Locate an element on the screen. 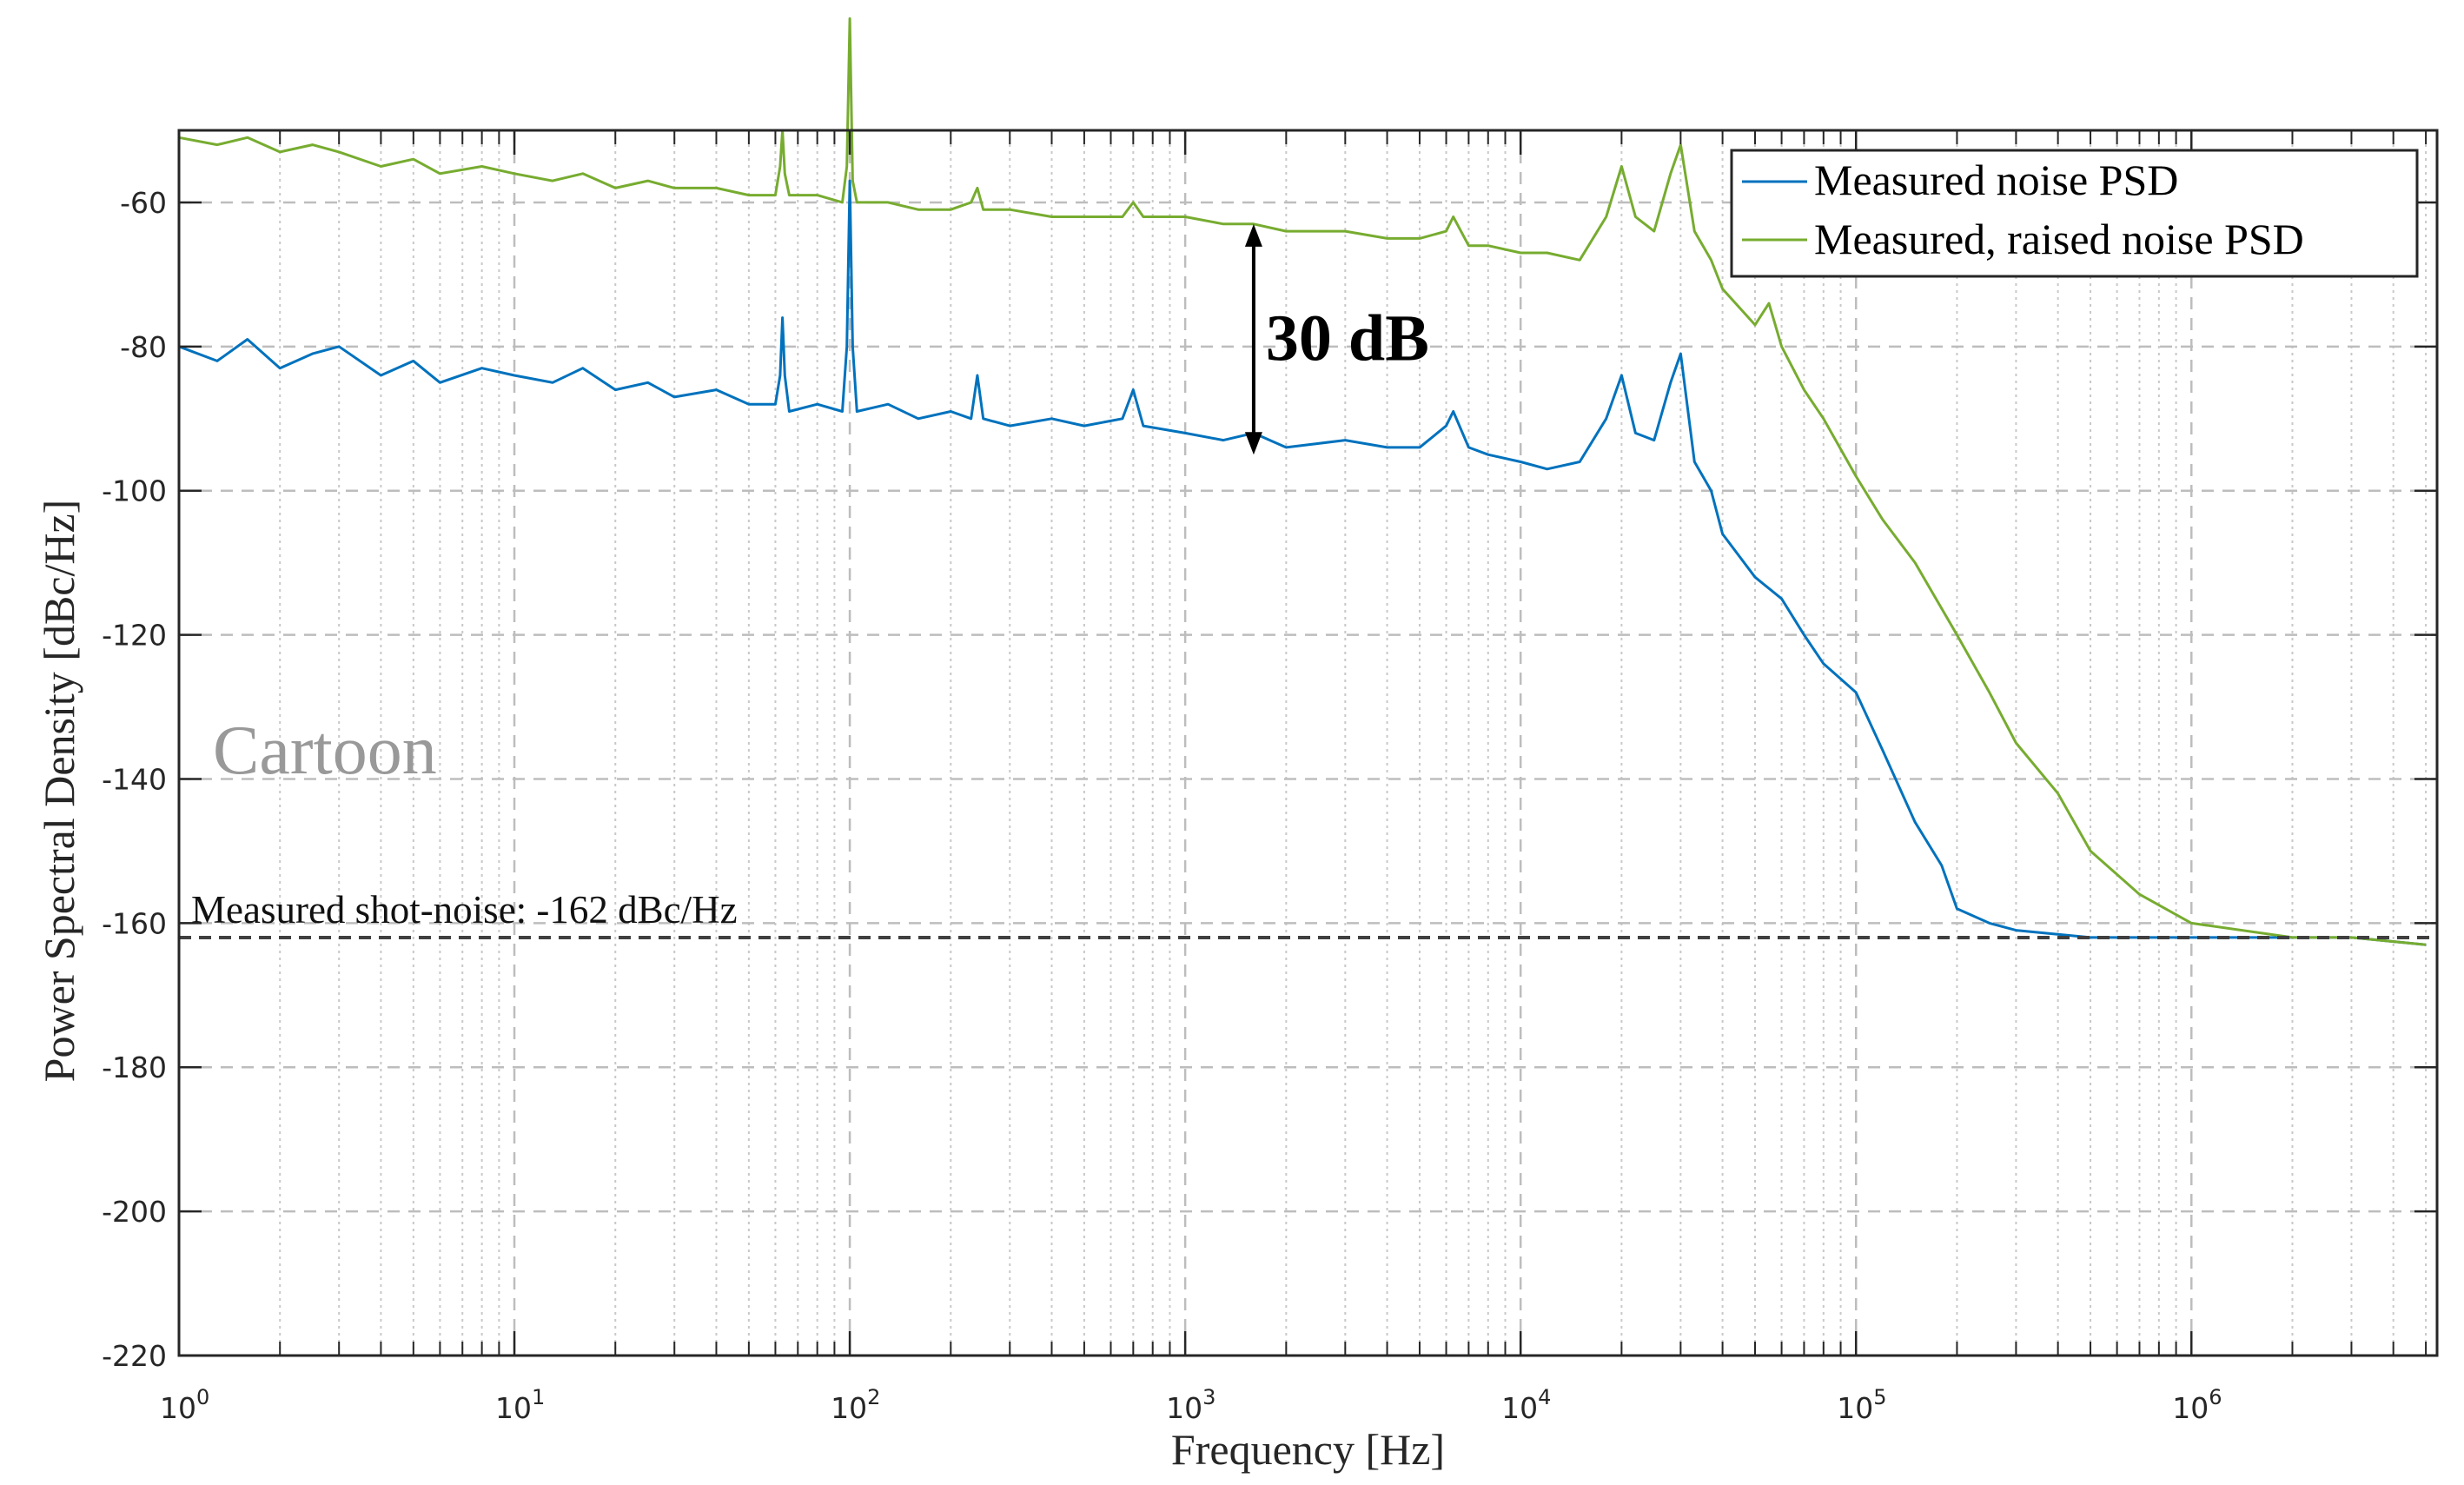  difference-label: 30 dB is located at coordinates (1347, 338).